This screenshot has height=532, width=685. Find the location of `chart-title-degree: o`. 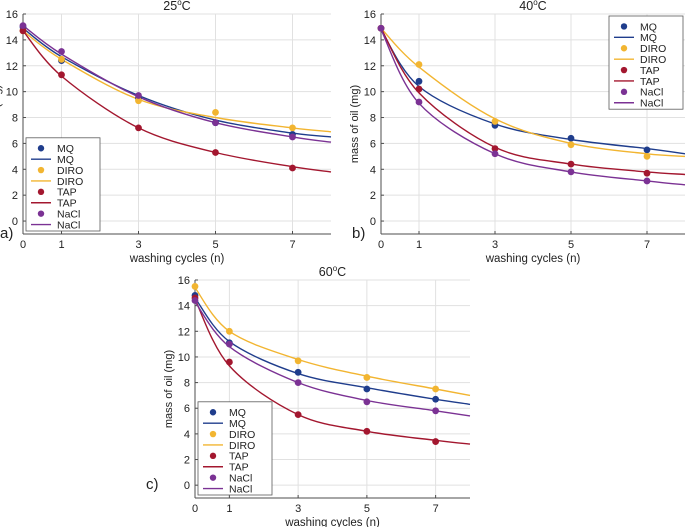

chart-title-degree: o is located at coordinates (335, 268).